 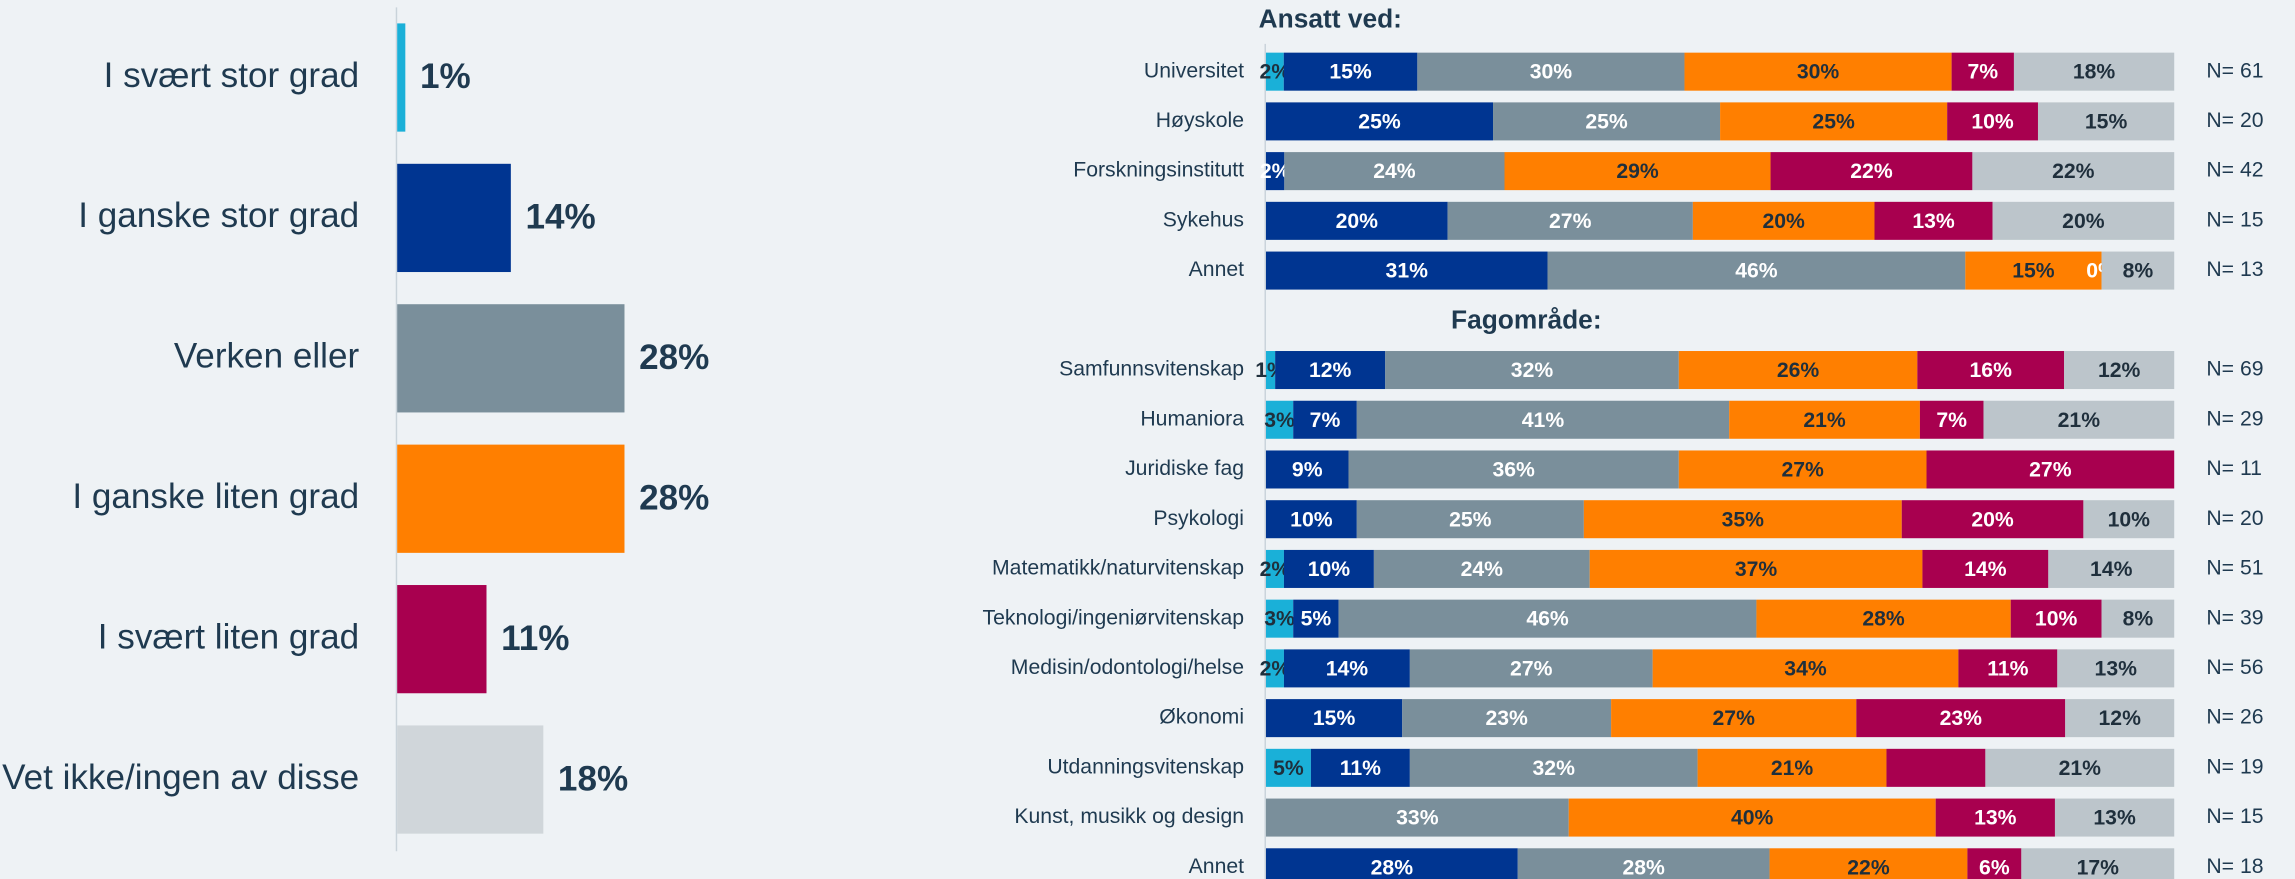 I want to click on segment-label: 46%, so click(x=1547, y=619).